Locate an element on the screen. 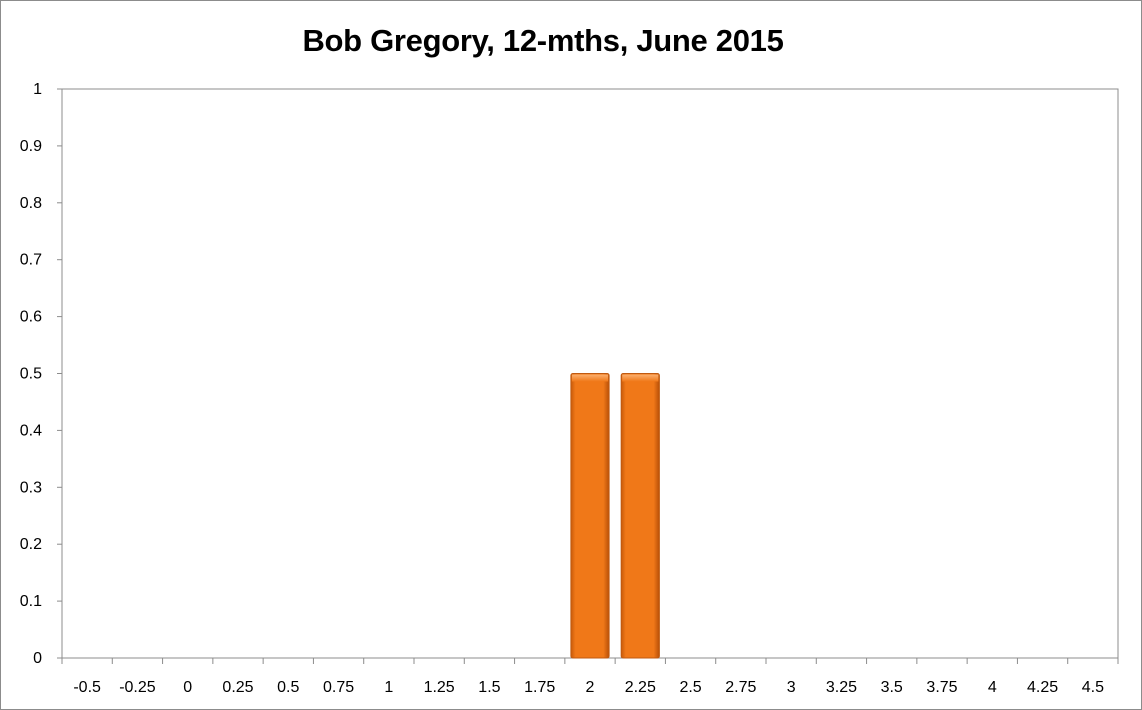 The height and width of the screenshot is (710, 1142). y-tick-label: 0.5 is located at coordinates (31, 374).